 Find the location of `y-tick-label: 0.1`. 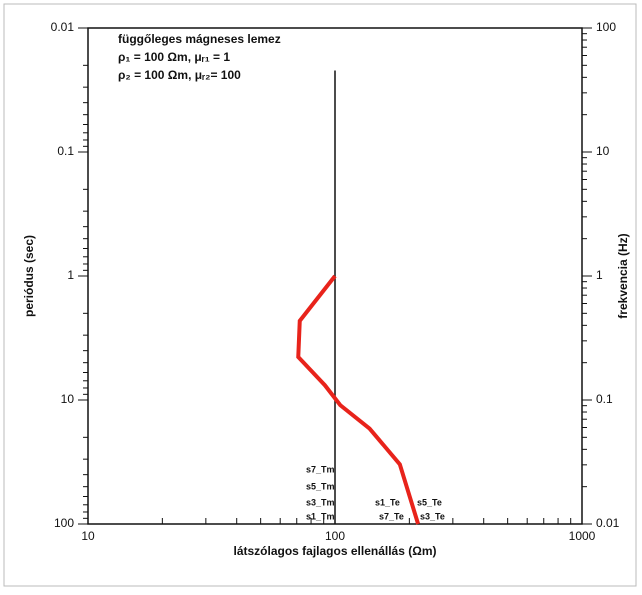

y-tick-label: 0.1 is located at coordinates (65, 151).